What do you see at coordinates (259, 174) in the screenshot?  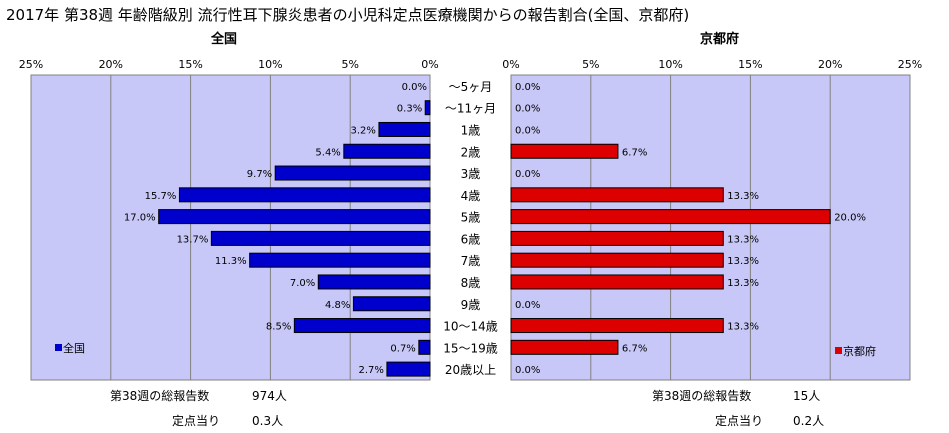 I see `left-data-label: 9.7%` at bounding box center [259, 174].